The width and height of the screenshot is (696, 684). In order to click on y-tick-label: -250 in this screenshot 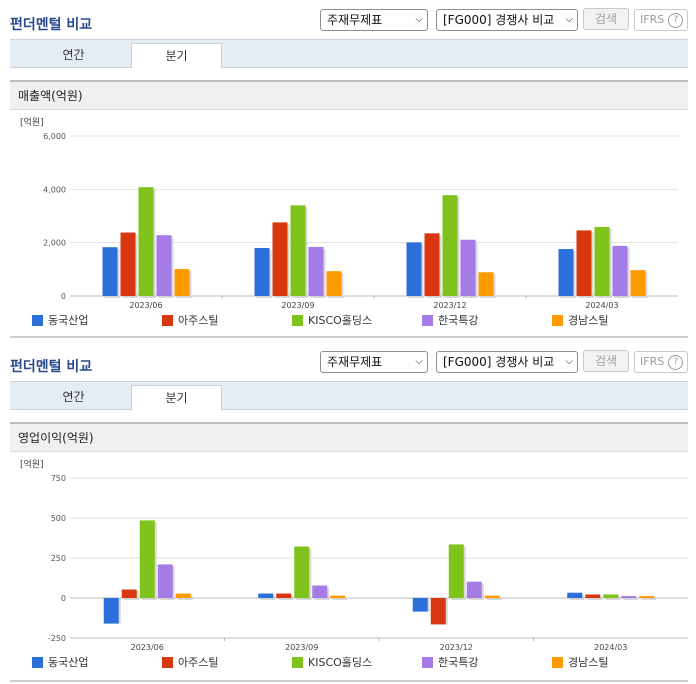, I will do `click(57, 638)`.